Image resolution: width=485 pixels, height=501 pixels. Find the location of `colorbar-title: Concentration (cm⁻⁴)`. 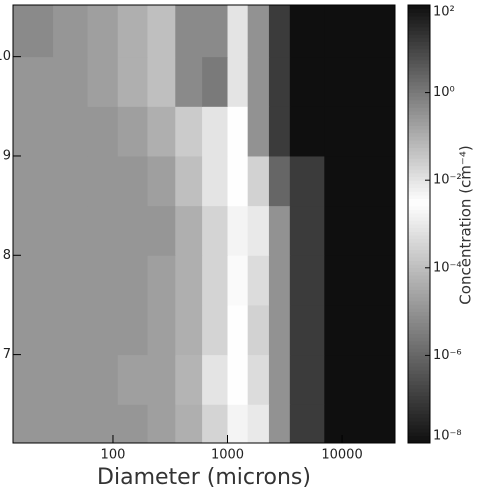

colorbar-title: Concentration (cm⁻⁴) is located at coordinates (466, 224).